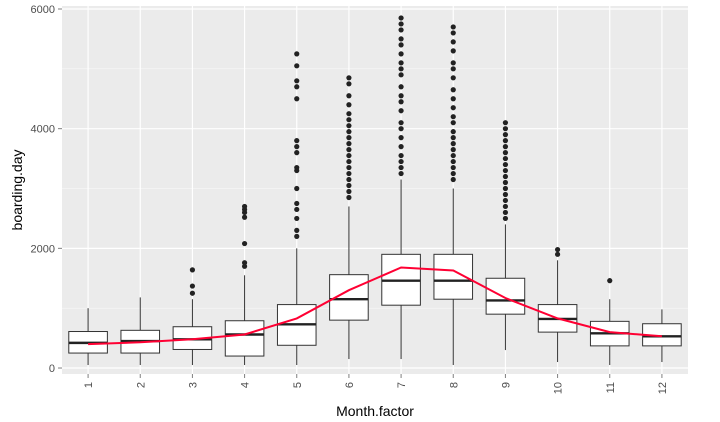 The image size is (720, 422). What do you see at coordinates (663, 388) in the screenshot?
I see `x-tick-label: 12` at bounding box center [663, 388].